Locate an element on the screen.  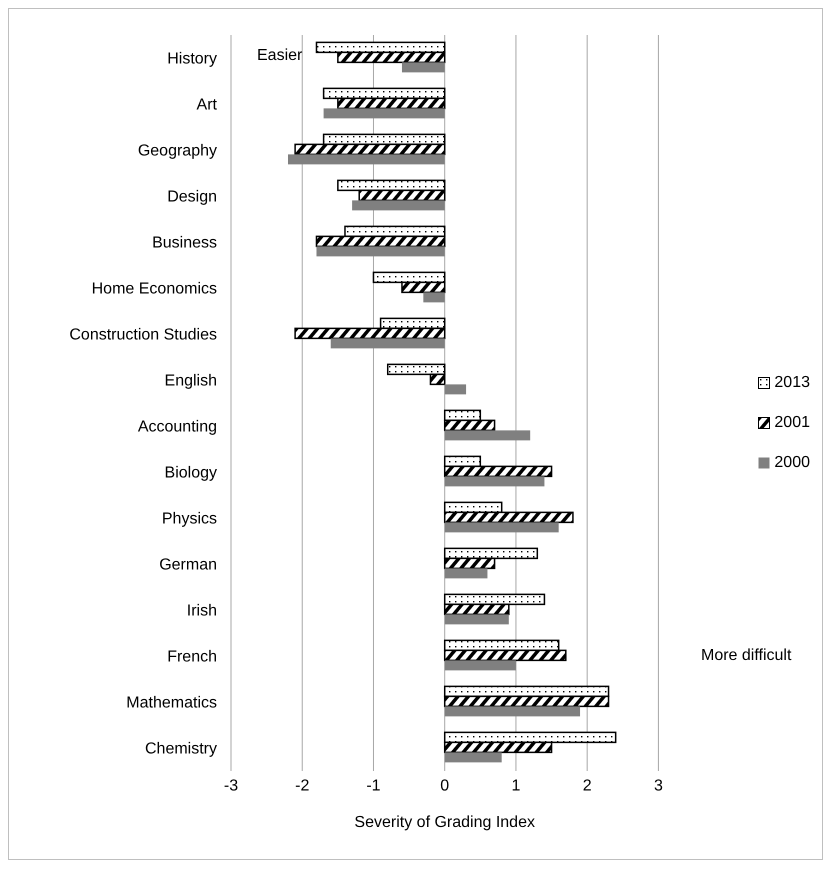
y-tick-label: Business is located at coordinates (184, 243).